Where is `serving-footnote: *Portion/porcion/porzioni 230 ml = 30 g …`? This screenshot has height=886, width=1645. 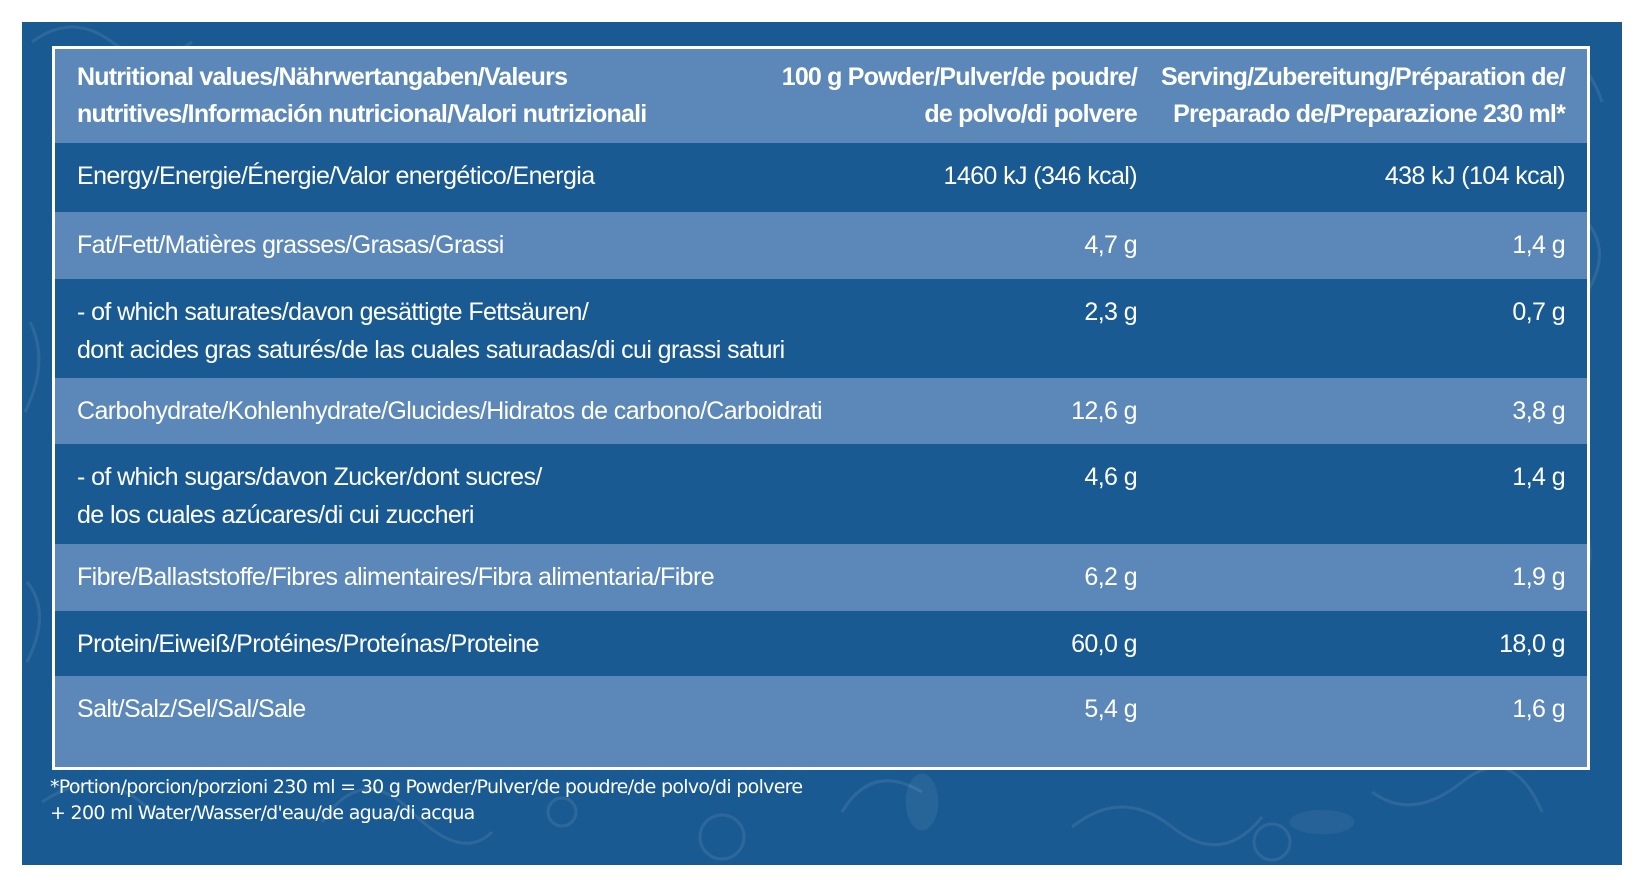 serving-footnote: *Portion/porcion/porzioni 230 ml = 30 g … is located at coordinates (426, 800).